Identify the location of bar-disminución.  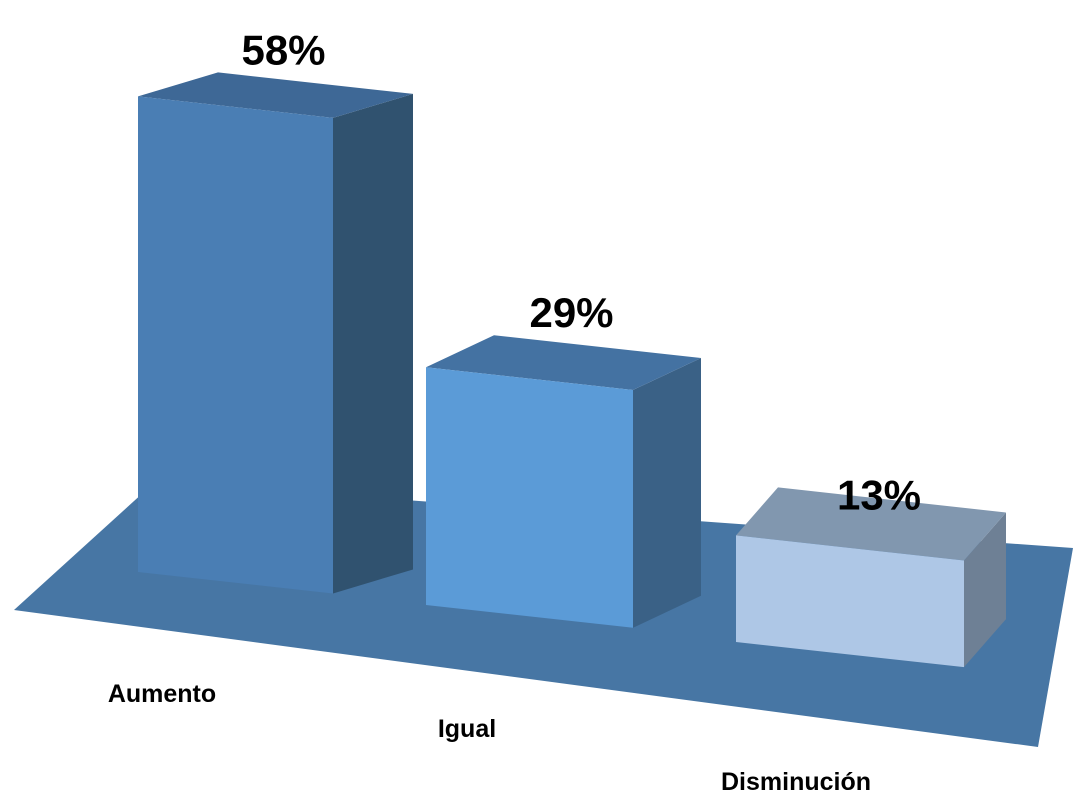
(871, 577).